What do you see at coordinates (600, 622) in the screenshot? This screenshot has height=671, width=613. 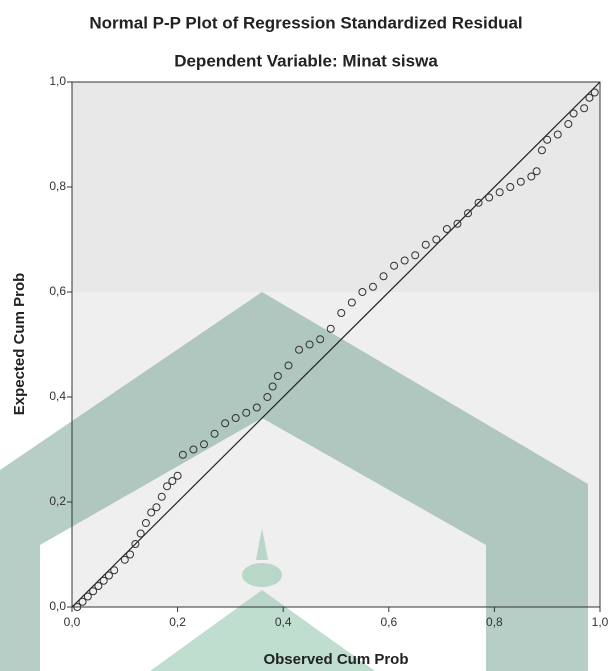 I see `x-tick-label: 1,0` at bounding box center [600, 622].